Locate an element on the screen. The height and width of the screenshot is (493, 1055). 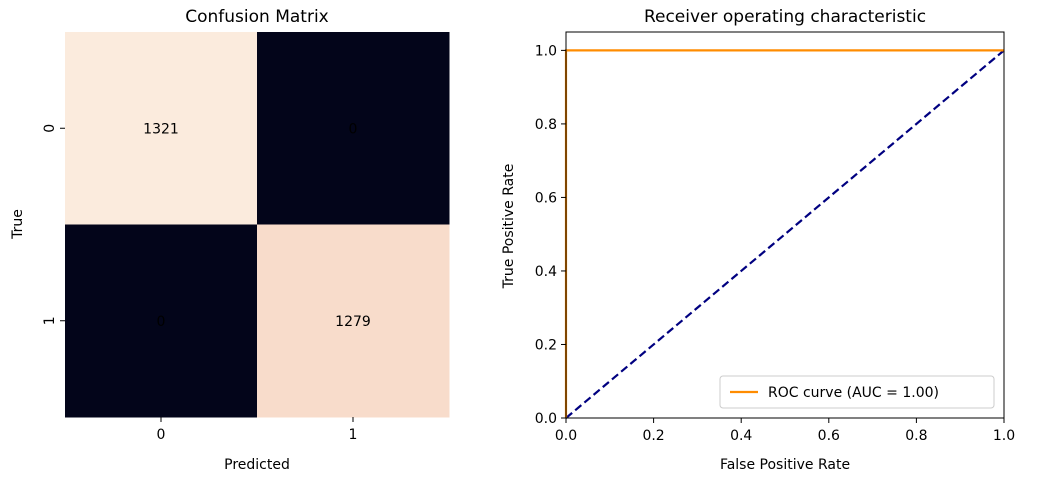
x-tick-label: 0 is located at coordinates (161, 435).